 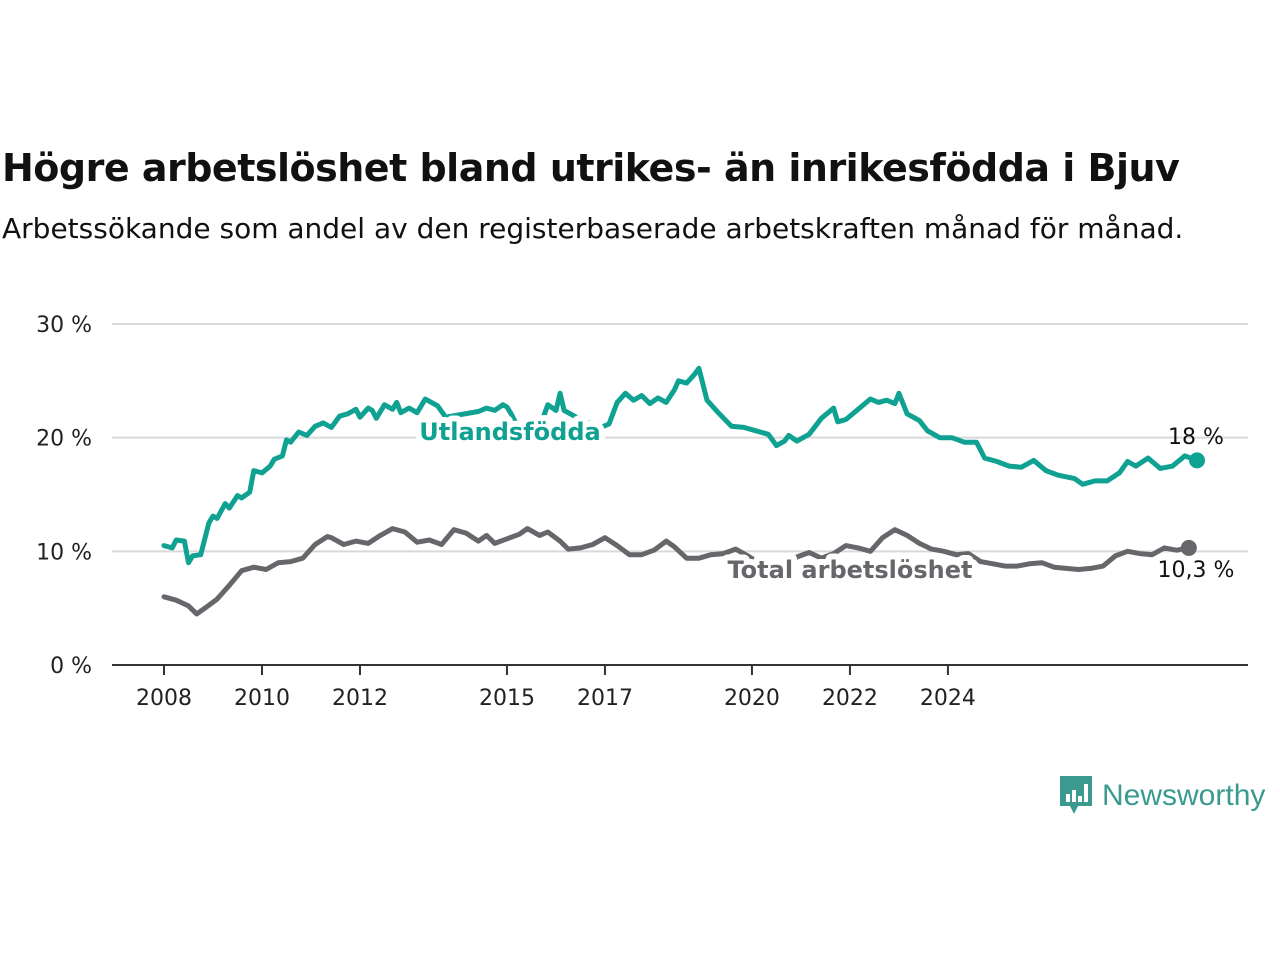 I want to click on x-tick-label: 2010, so click(x=262, y=698).